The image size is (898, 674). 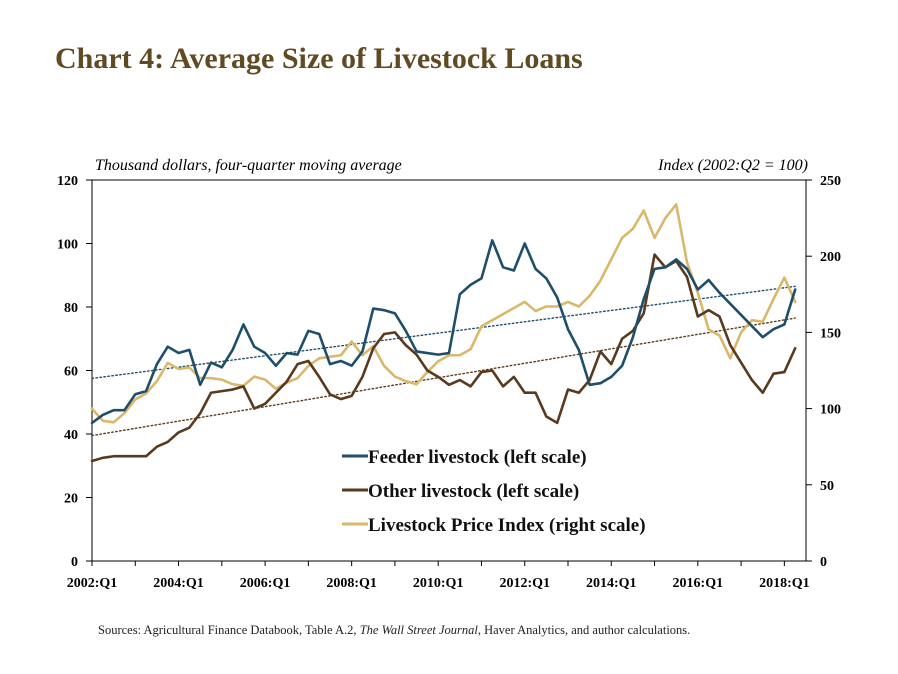 I want to click on source-italic: The Wall Street Journal, so click(x=418, y=630).